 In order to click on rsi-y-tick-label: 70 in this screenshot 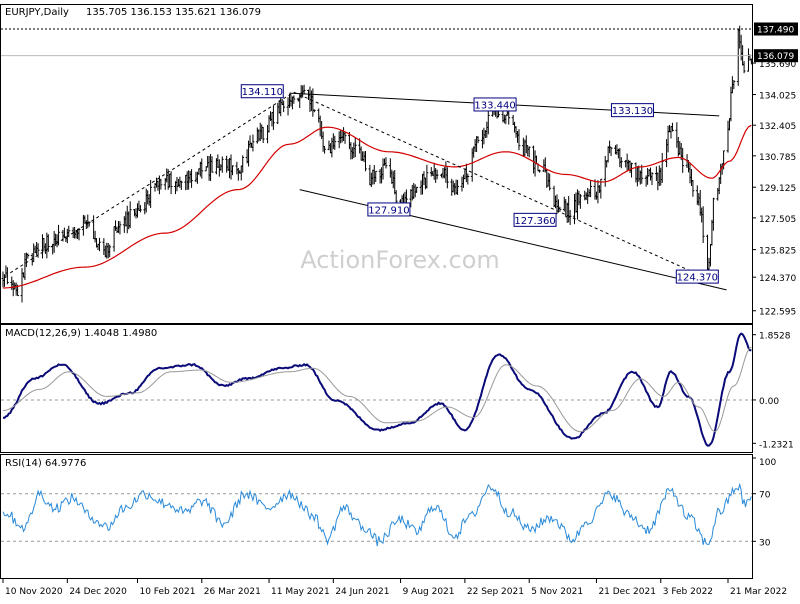, I will do `click(765, 496)`.